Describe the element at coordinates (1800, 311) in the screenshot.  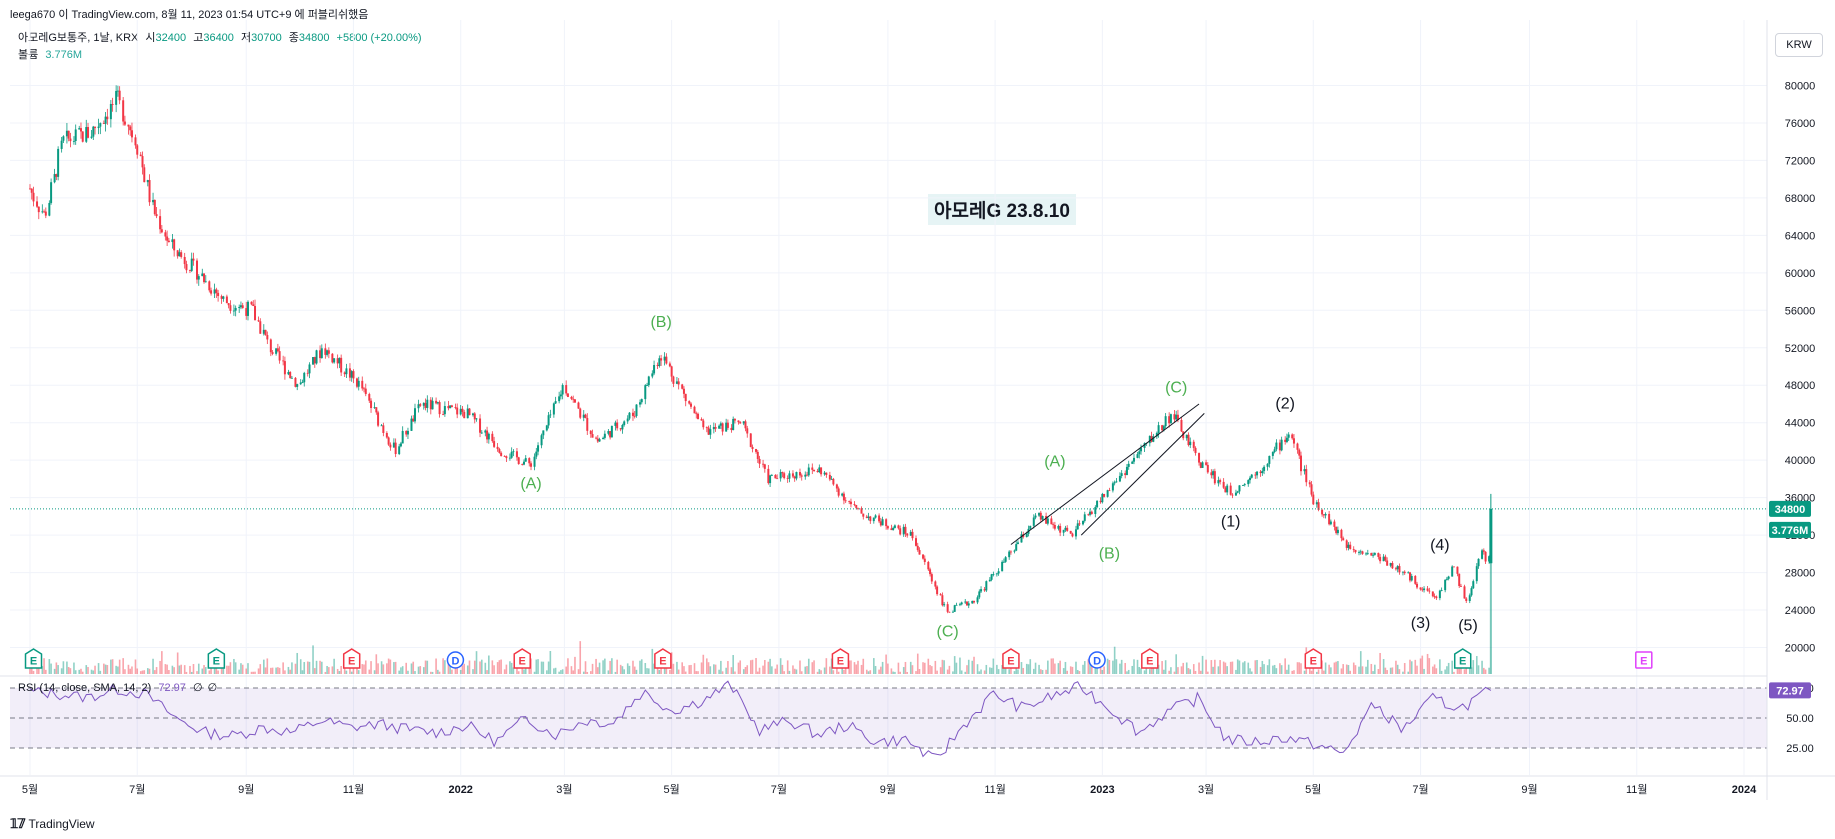
I see `y-tick-label: 56000` at that location.